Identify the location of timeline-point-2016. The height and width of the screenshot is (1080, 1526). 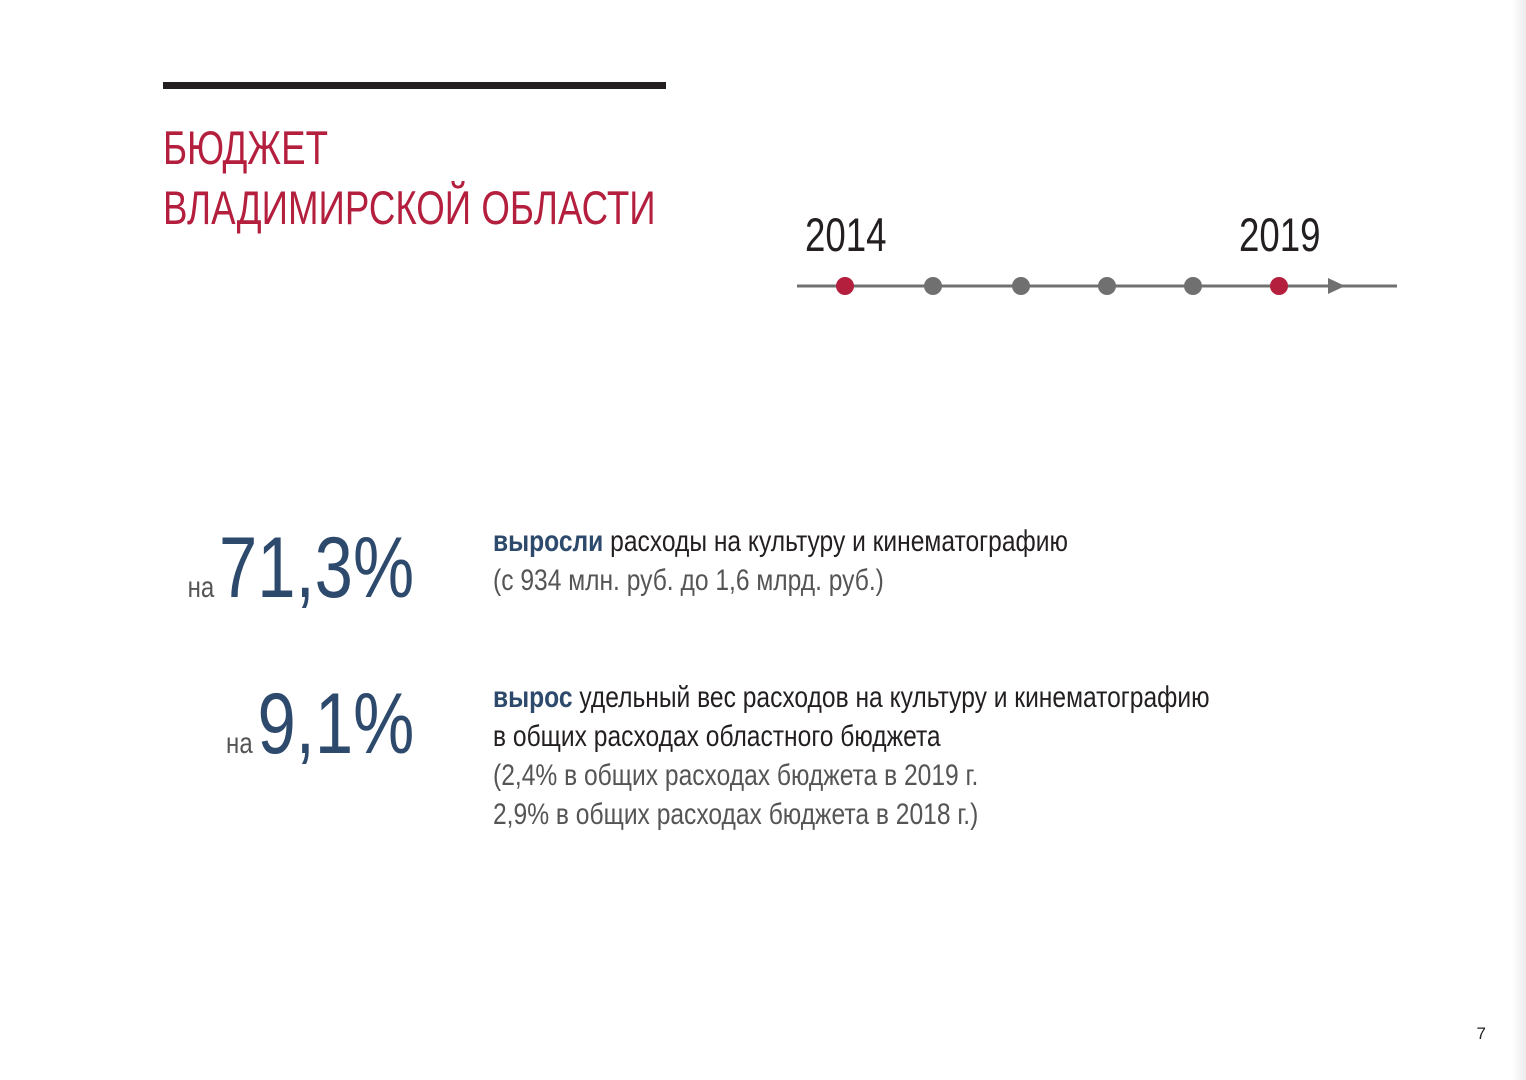
(1021, 286).